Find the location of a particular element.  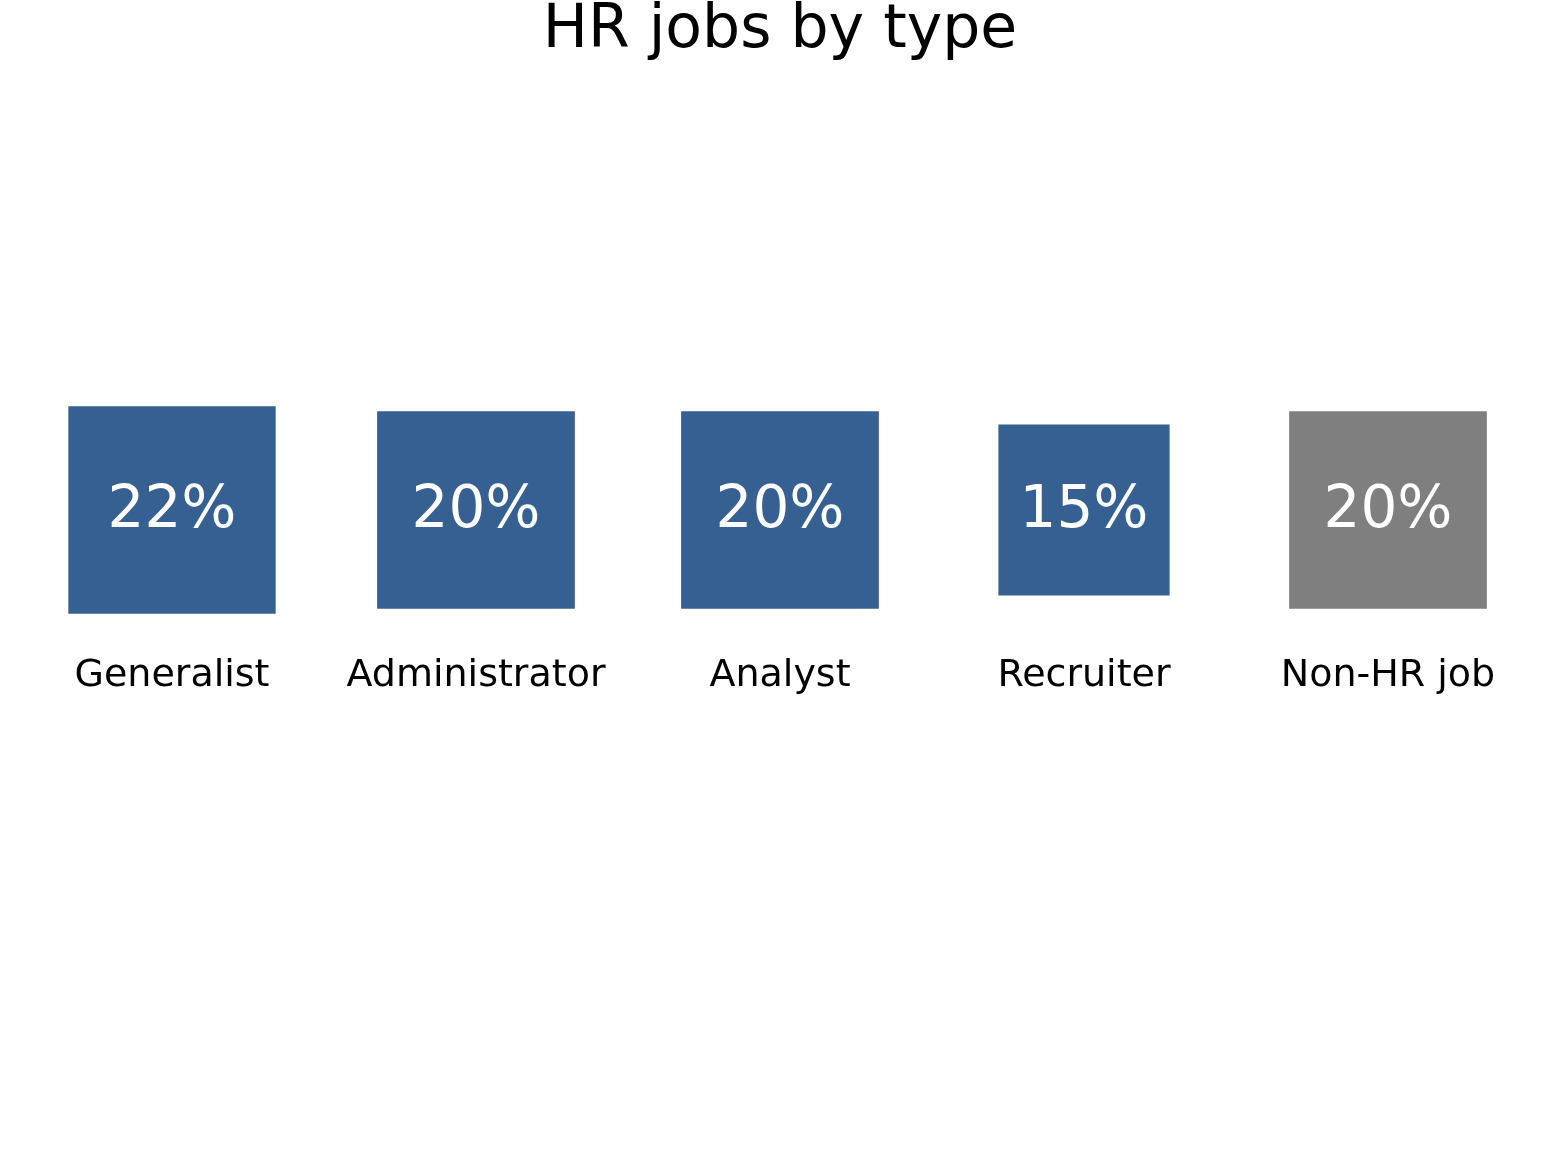

category-label: Analyst is located at coordinates (780, 673).